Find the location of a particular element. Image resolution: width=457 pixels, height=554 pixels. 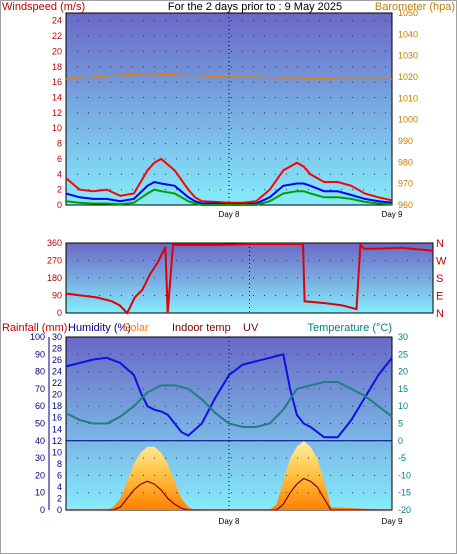

y-tick-label: 22 is located at coordinates (57, 36).